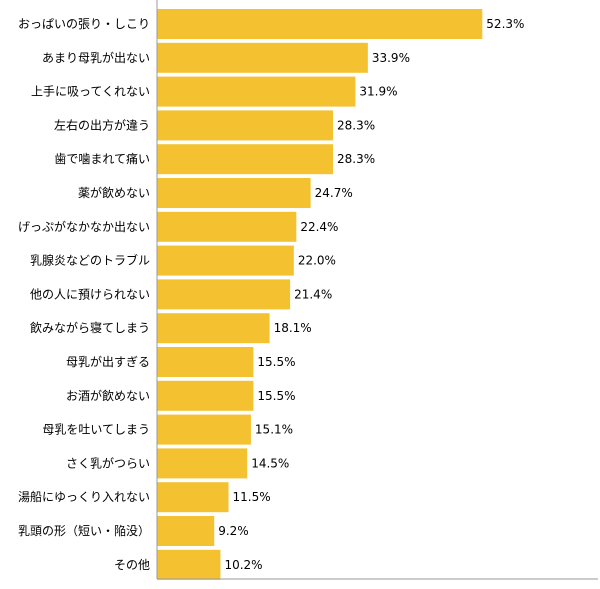 Image resolution: width=600 pixels, height=589 pixels. I want to click on value-label-13: 15.1%, so click(274, 430).